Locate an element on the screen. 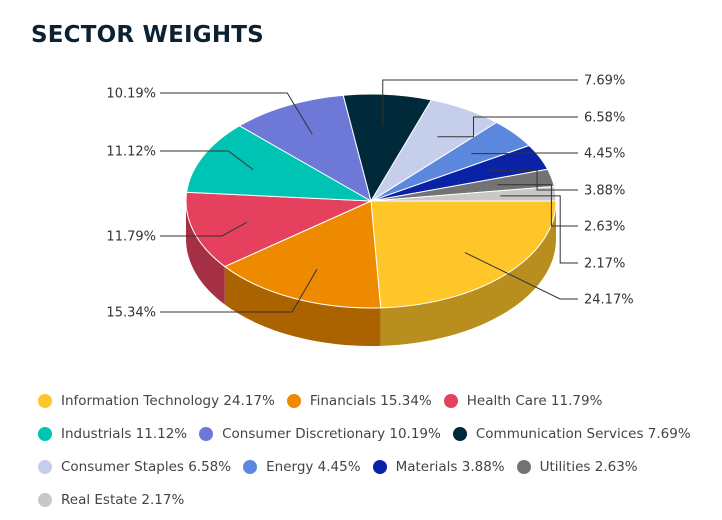 This screenshot has height=520, width=722. legend-item: Consumer Discretionary 10.19% is located at coordinates (320, 434).